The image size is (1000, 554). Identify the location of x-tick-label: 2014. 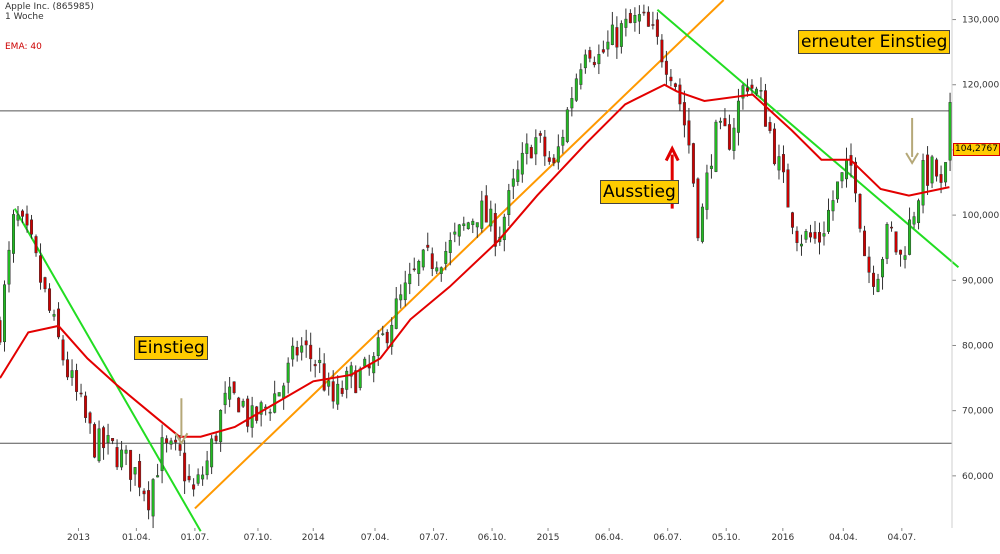
(313, 538).